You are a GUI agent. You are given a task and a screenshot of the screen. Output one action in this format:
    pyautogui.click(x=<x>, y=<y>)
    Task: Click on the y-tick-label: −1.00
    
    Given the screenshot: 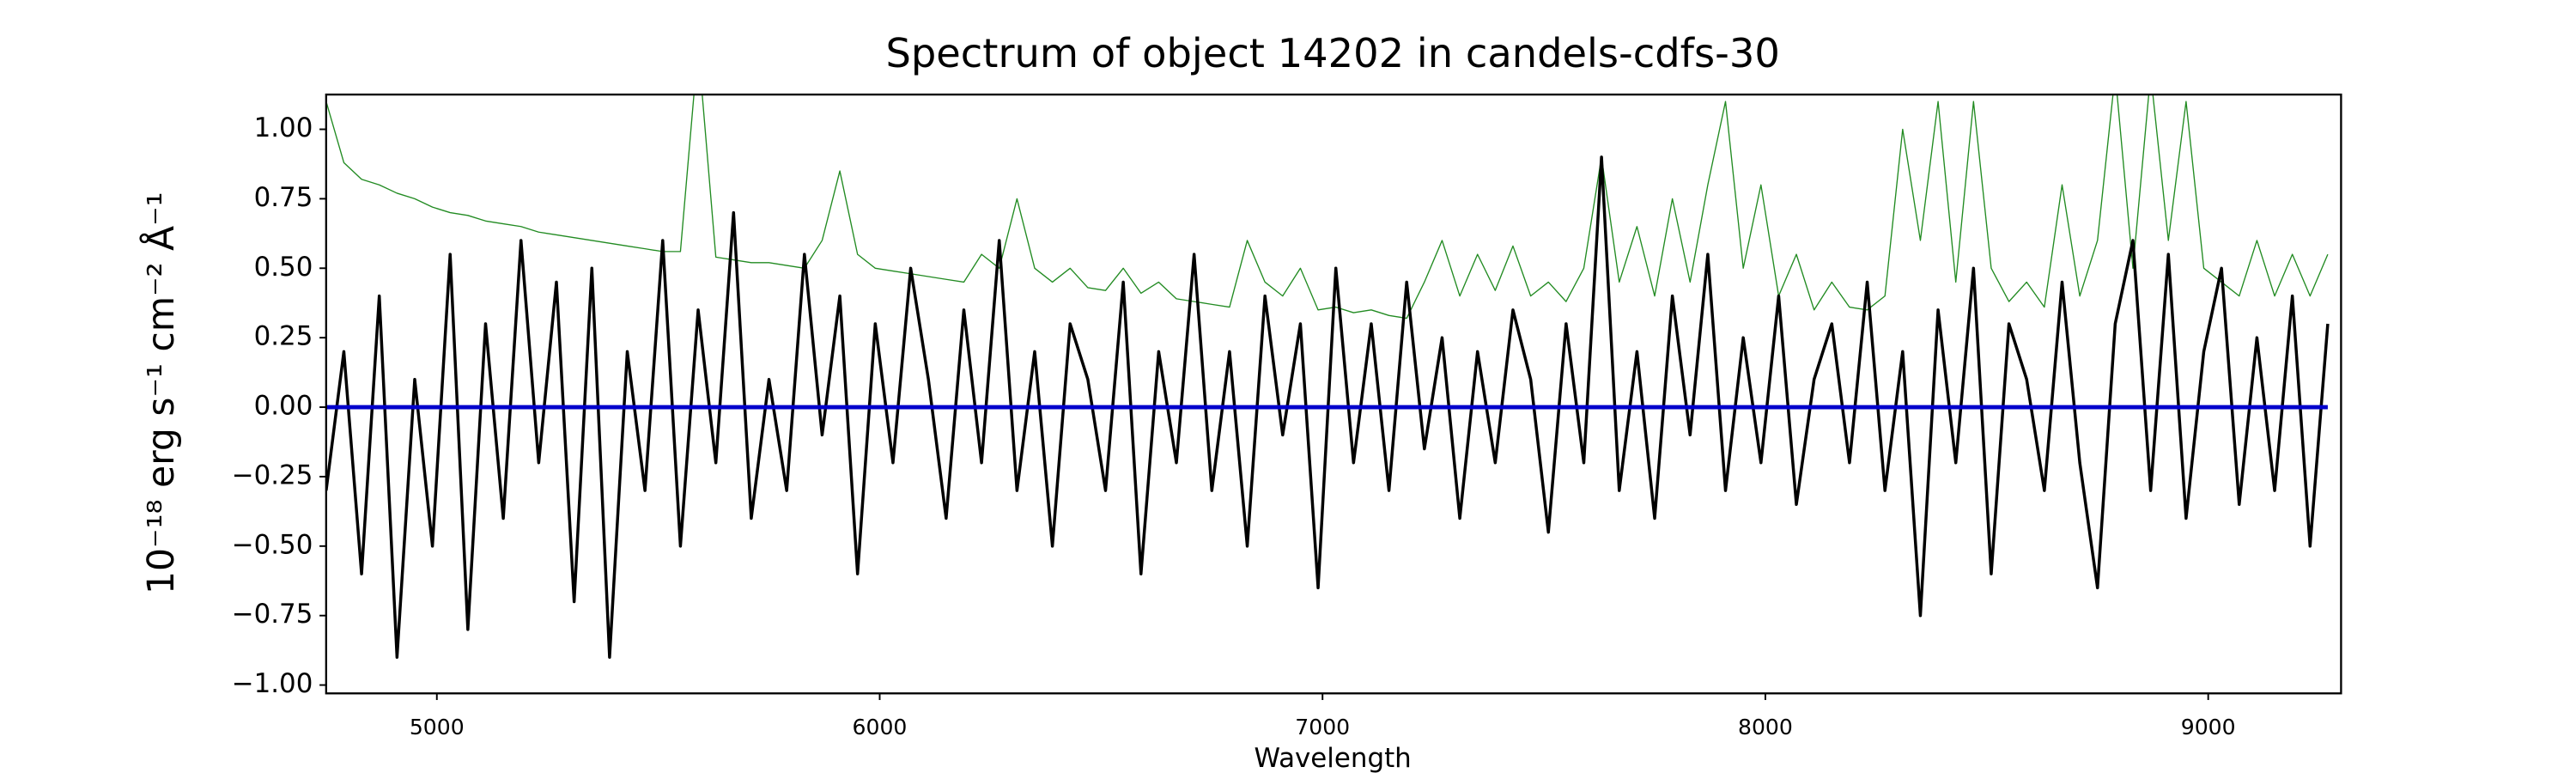 What is the action you would take?
    pyautogui.click(x=272, y=683)
    